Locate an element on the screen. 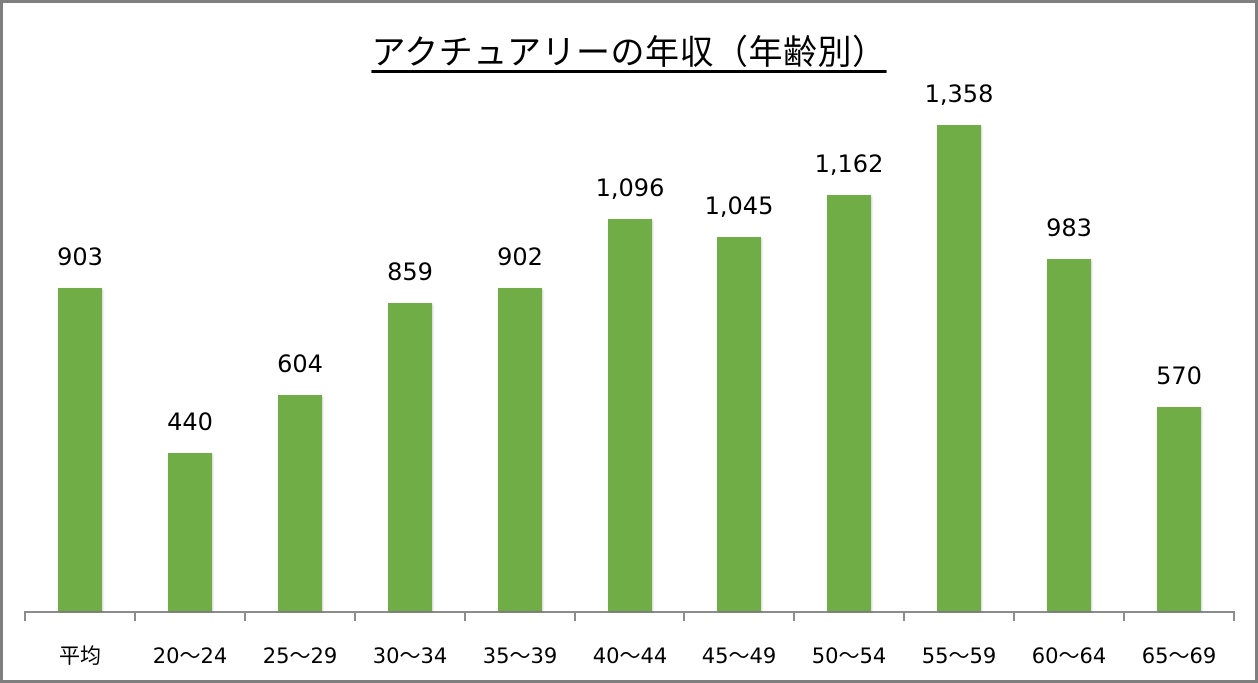 The image size is (1258, 683). x-axis-category-label: 25〜29 is located at coordinates (300, 656).